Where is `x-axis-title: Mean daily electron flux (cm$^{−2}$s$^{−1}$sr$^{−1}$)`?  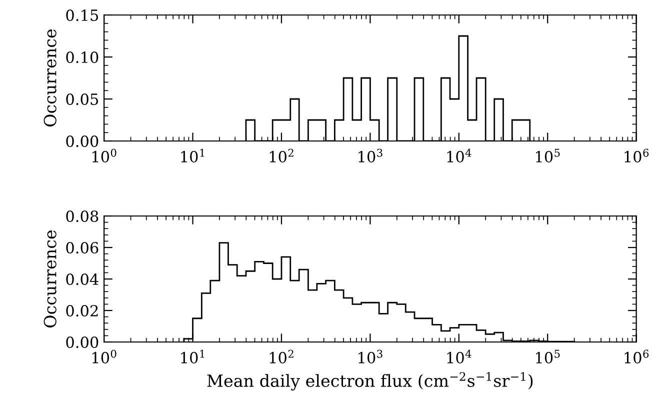
x-axis-title: Mean daily electron flux (cm$^{−2}$s$^{−1}$sr$^{−1}$) is located at coordinates (370, 381).